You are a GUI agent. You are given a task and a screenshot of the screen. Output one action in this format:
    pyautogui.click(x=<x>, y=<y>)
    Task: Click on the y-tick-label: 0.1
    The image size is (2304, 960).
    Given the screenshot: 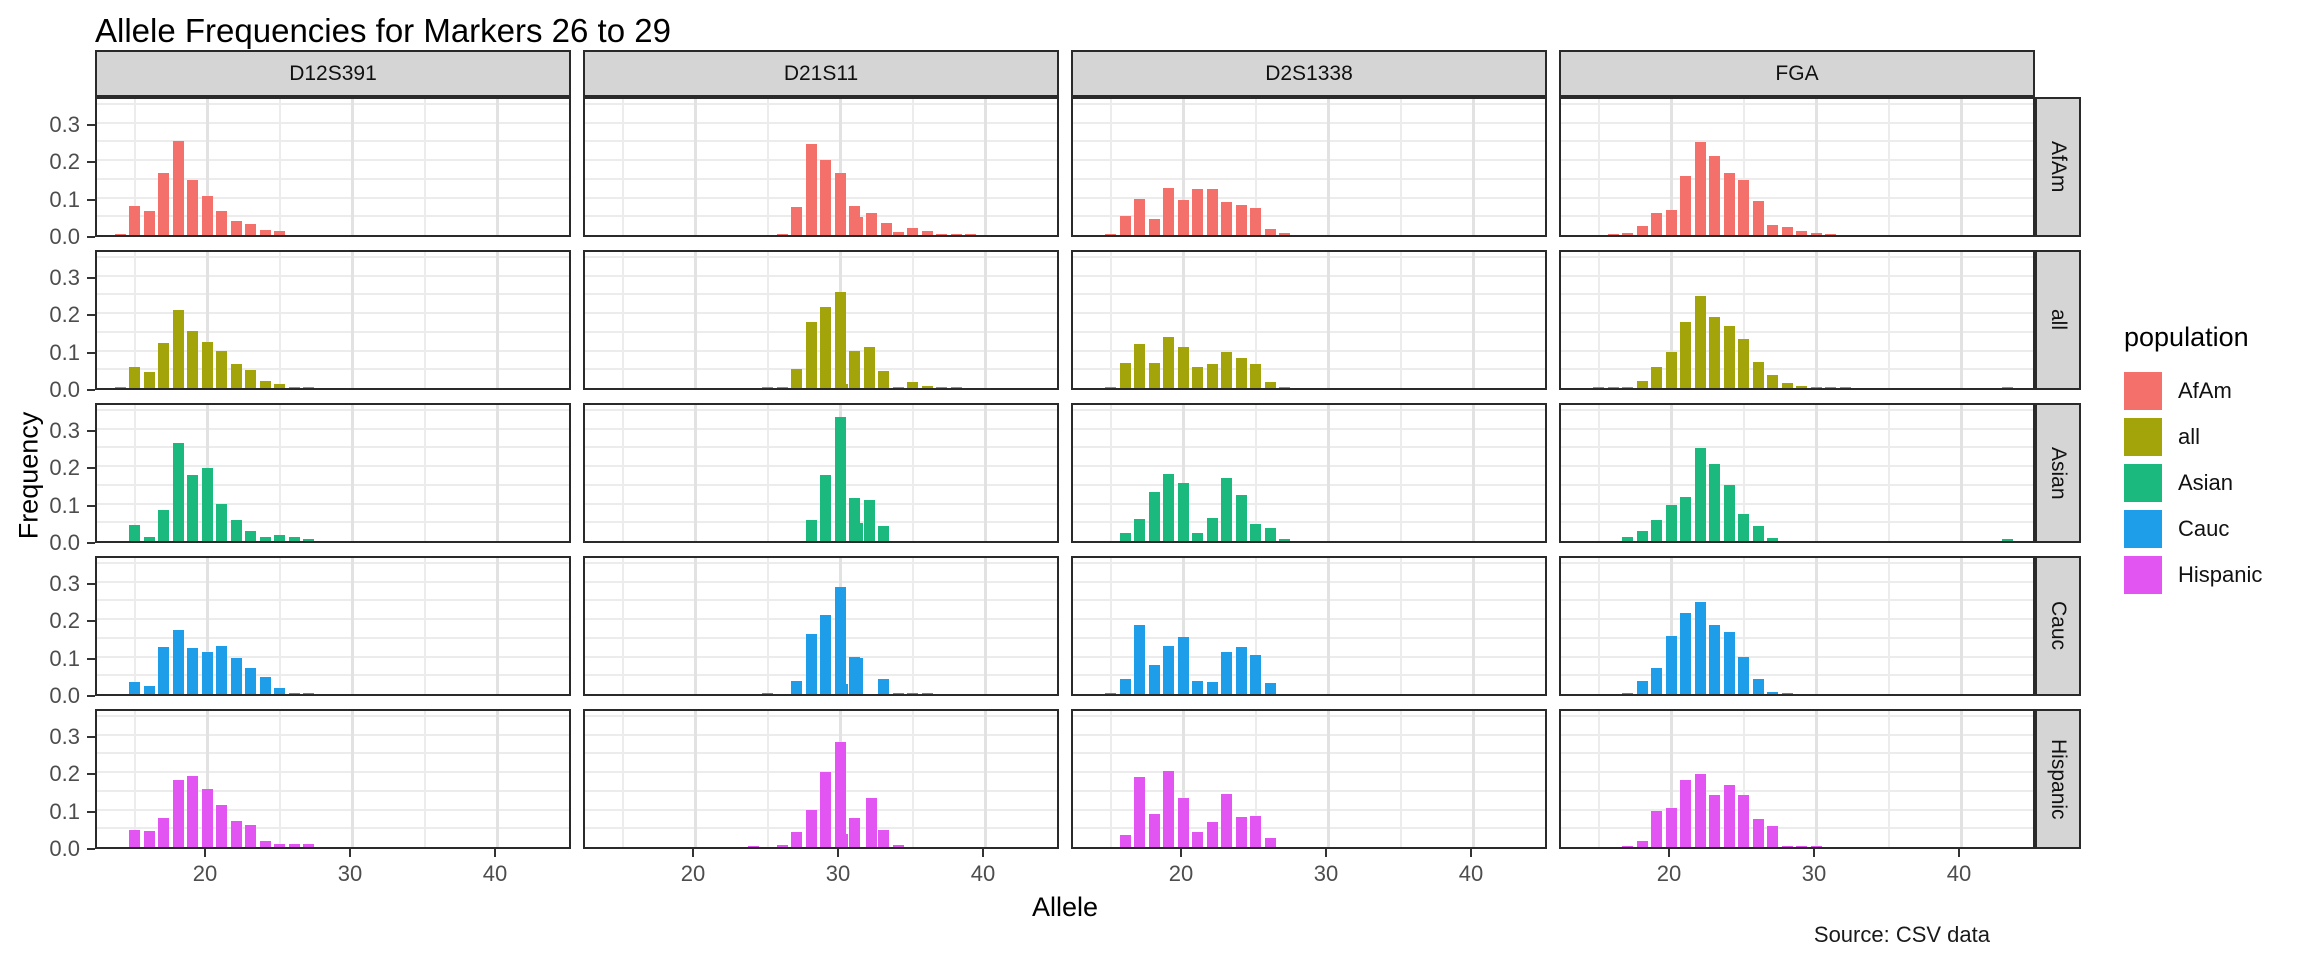 What is the action you would take?
    pyautogui.click(x=64, y=658)
    